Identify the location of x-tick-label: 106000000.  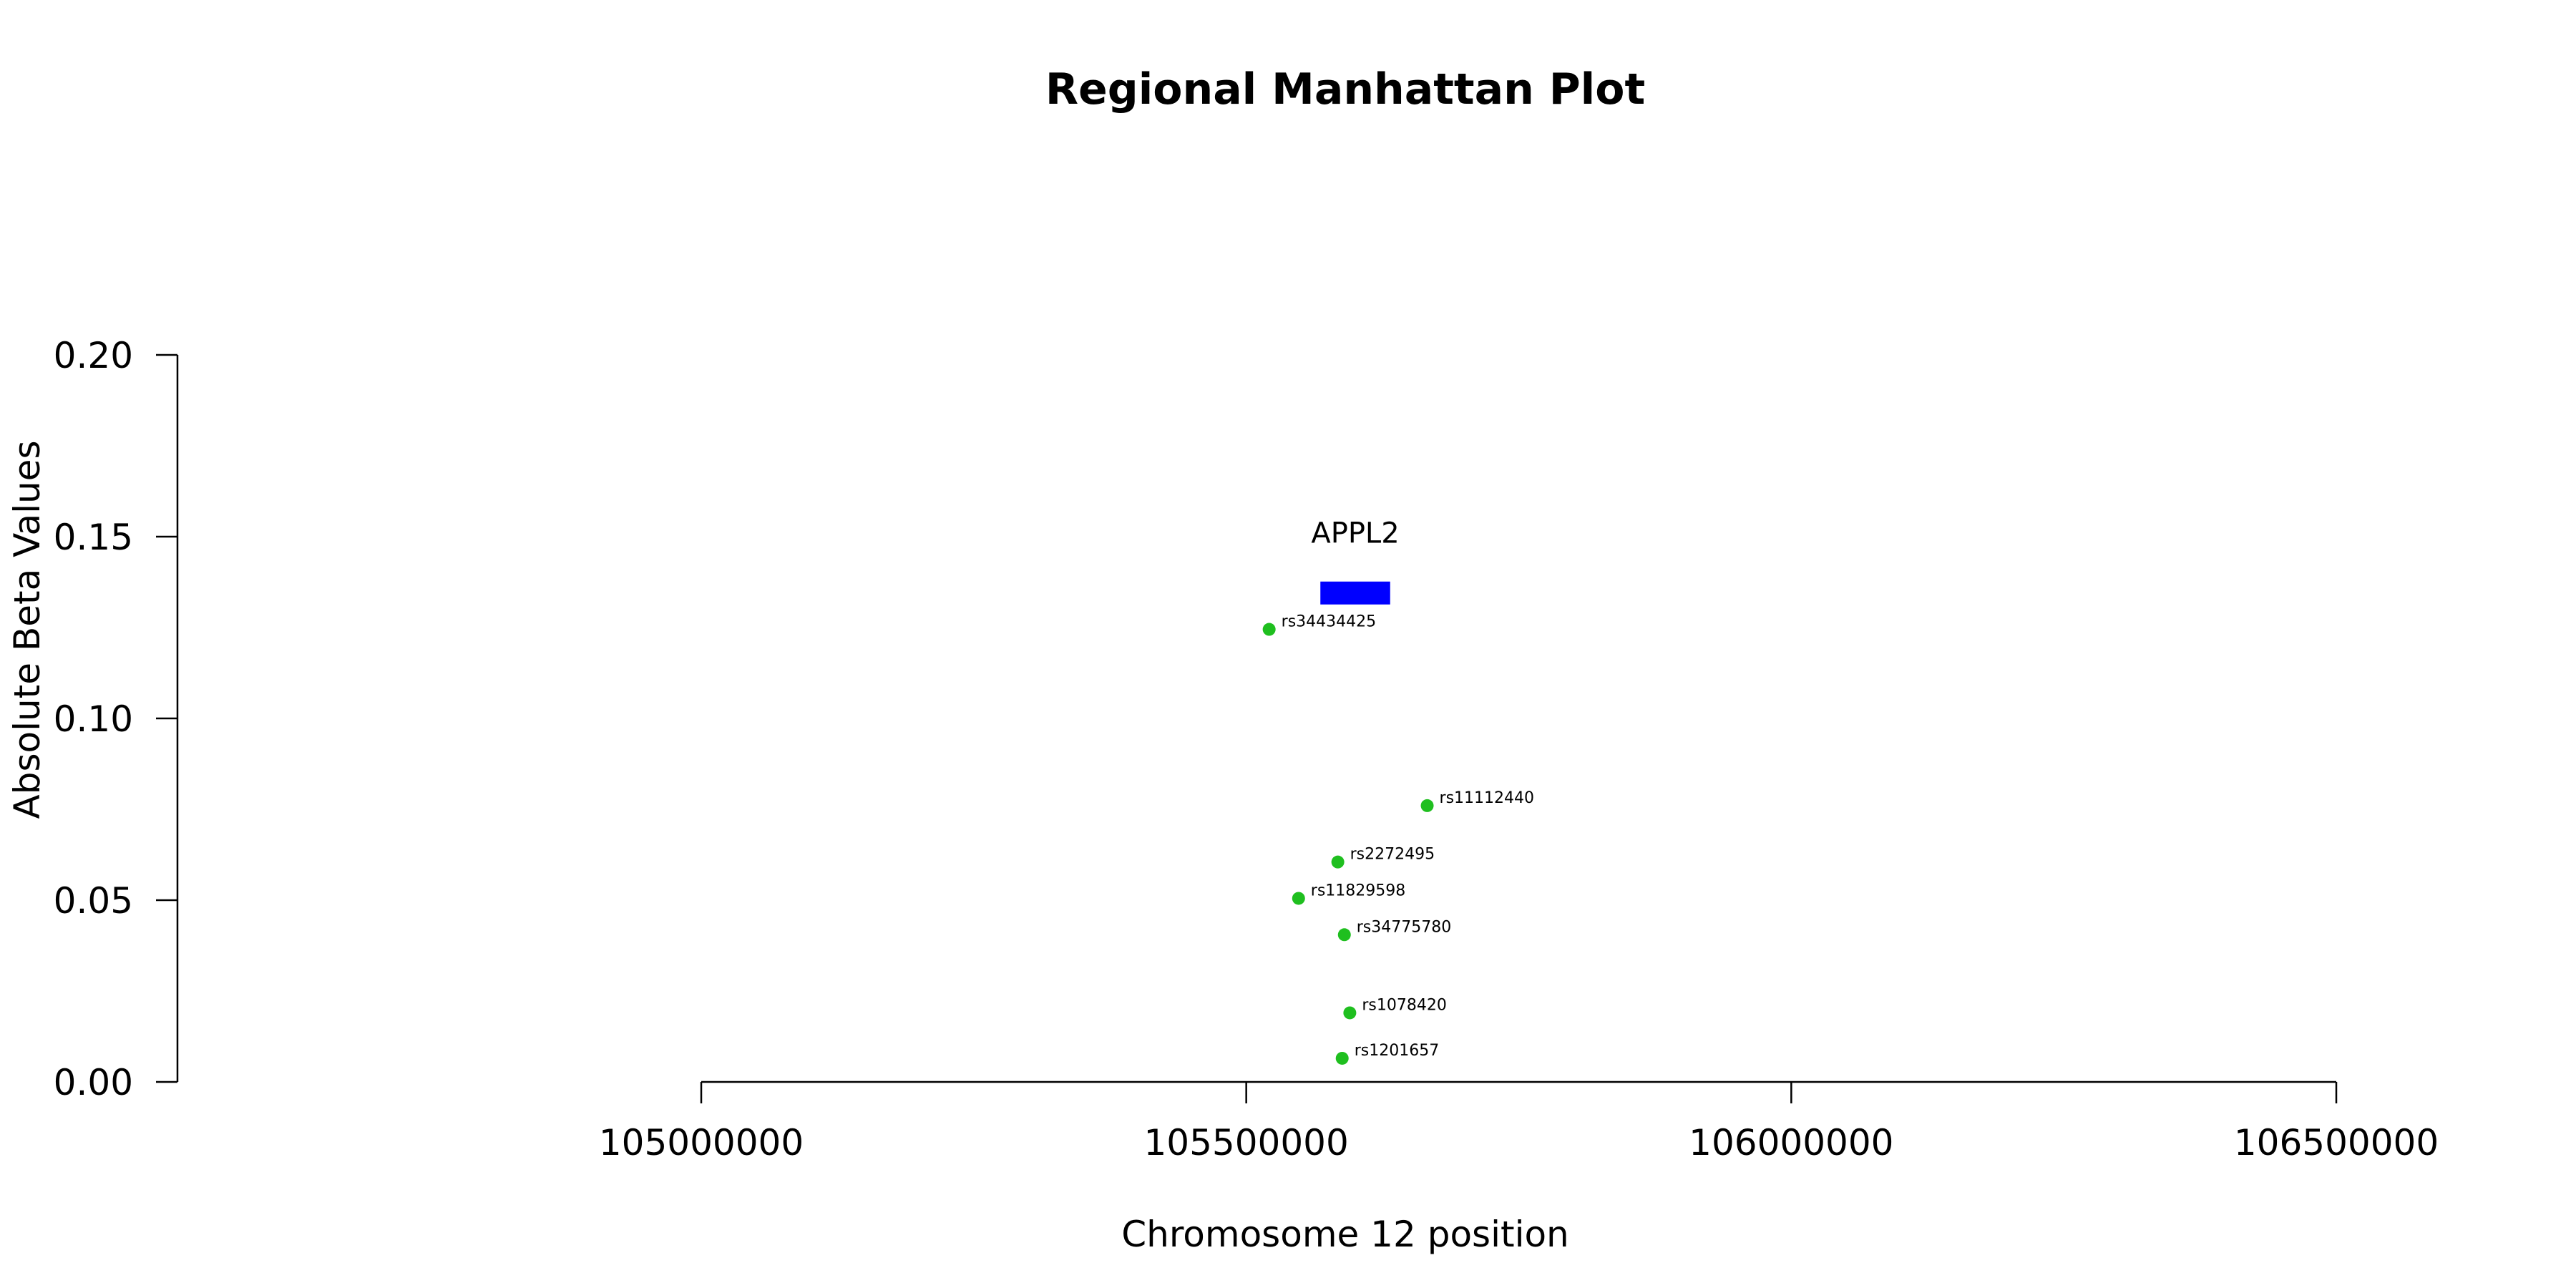
(1791, 1142).